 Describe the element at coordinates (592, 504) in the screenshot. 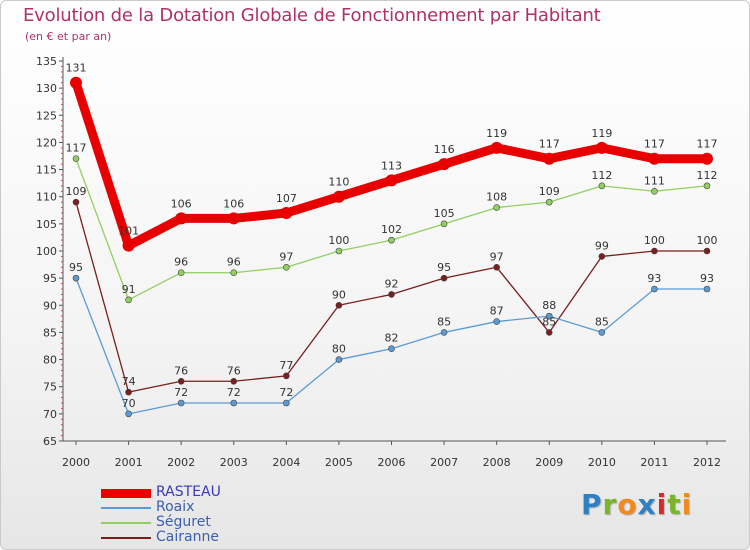

I see `logo-letter: P` at that location.